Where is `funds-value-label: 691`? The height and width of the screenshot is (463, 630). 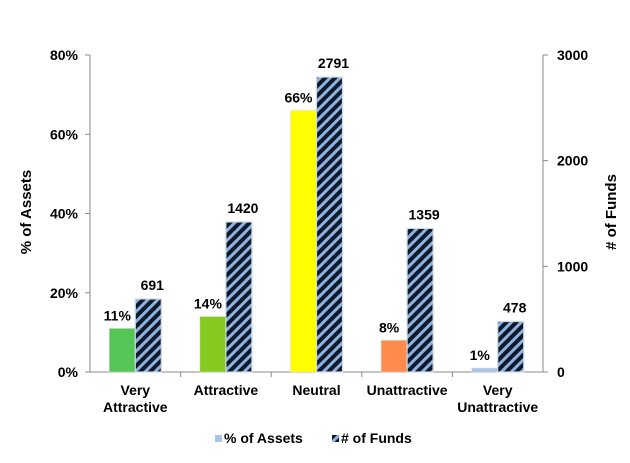
funds-value-label: 691 is located at coordinates (153, 285).